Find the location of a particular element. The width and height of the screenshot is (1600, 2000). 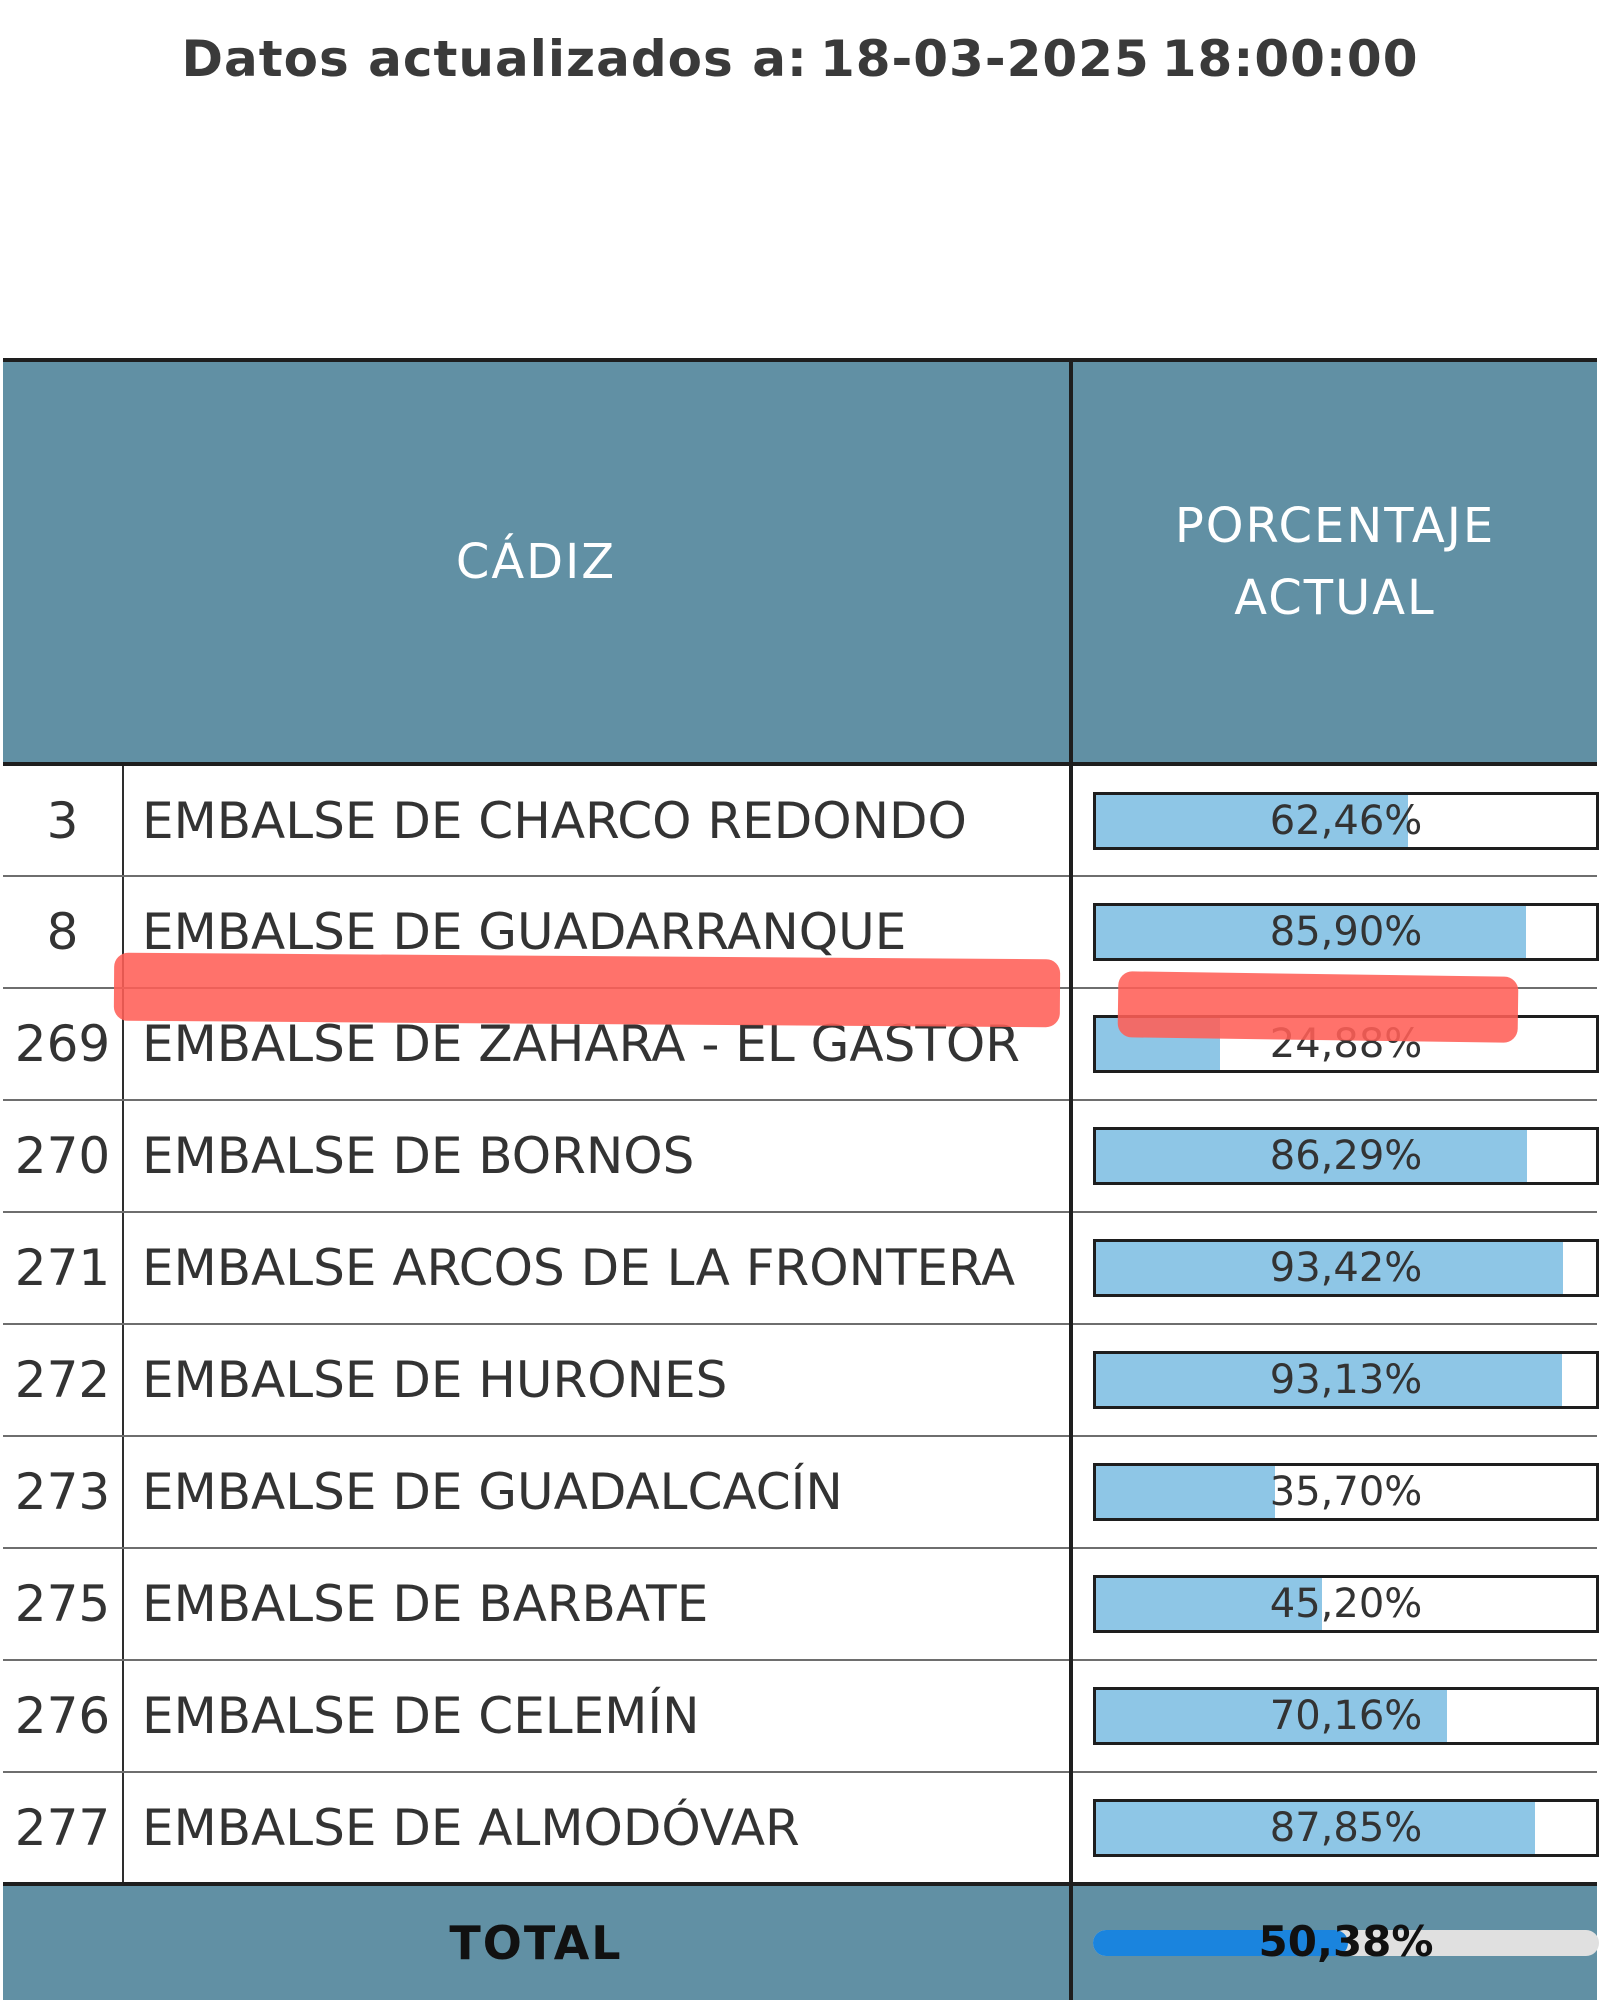

reservoir-id: 272 is located at coordinates (63, 1380).